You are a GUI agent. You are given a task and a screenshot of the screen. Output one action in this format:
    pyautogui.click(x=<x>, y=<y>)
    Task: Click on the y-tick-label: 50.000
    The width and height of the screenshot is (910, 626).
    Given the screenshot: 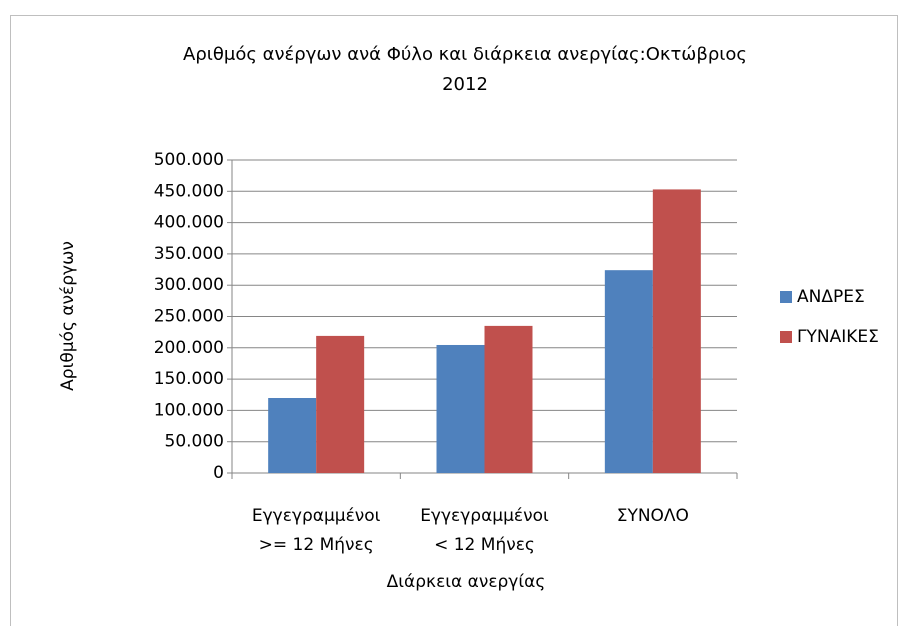 What is the action you would take?
    pyautogui.click(x=194, y=442)
    